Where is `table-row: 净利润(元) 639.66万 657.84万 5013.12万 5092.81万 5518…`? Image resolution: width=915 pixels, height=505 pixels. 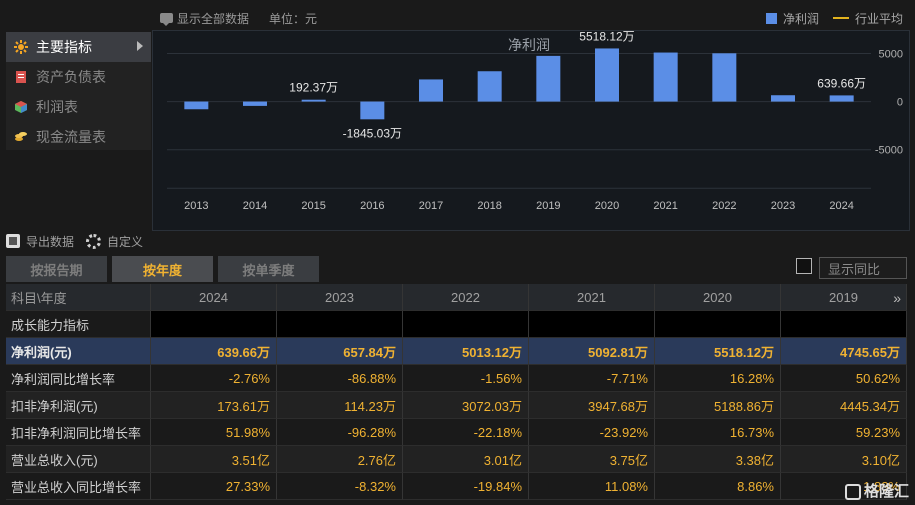
table-row: 净利润(元) 639.66万 657.84万 5013.12万 5092.81万 5518… is located at coordinates (457, 351).